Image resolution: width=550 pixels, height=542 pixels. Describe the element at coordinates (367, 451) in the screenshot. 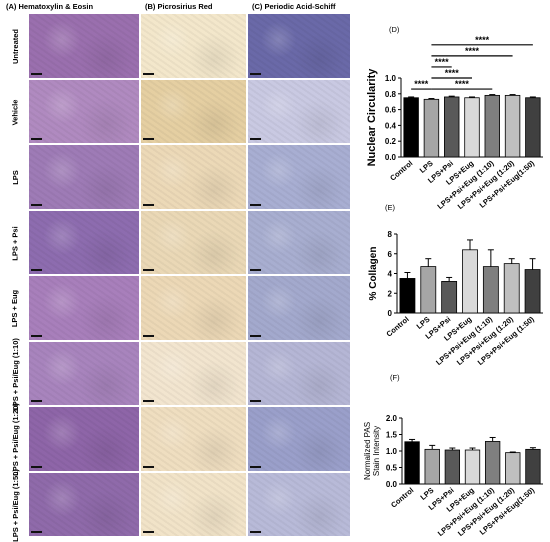

I see `y-axis-label: Normalized PAS` at that location.